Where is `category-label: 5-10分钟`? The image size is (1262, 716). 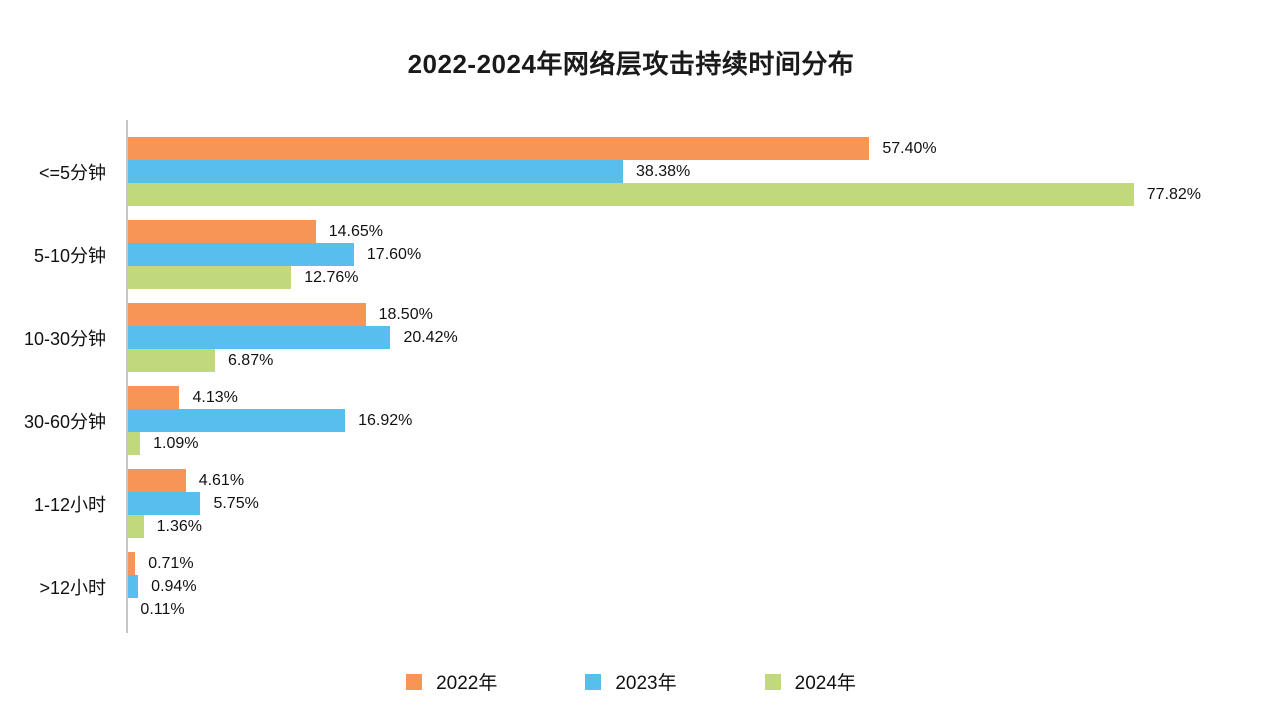
category-label: 5-10分钟 is located at coordinates (69, 255).